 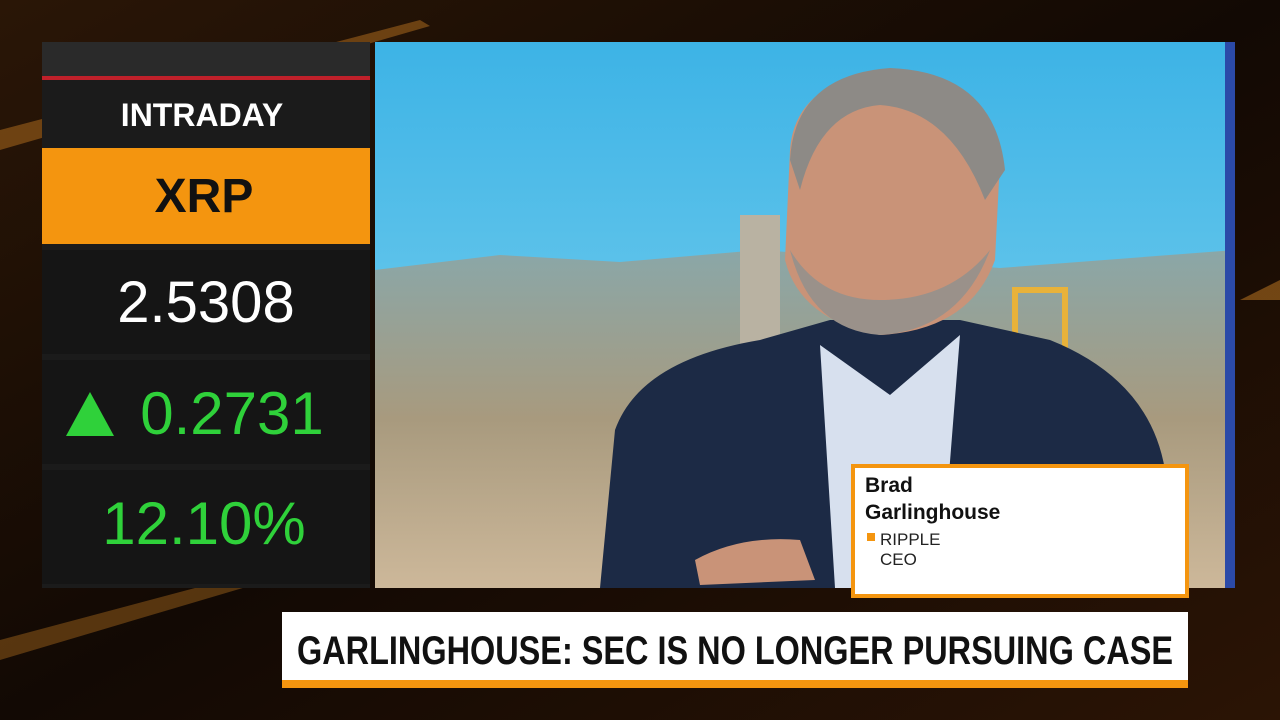 I want to click on person-name-first: Brad, so click(x=889, y=485).